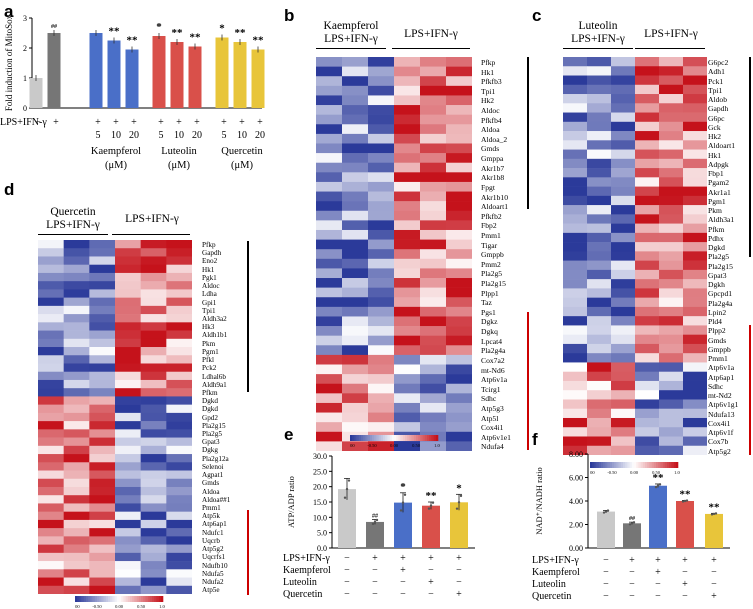  Describe the element at coordinates (216, 499) in the screenshot. I see `gene-label: Aldoa##1` at that location.